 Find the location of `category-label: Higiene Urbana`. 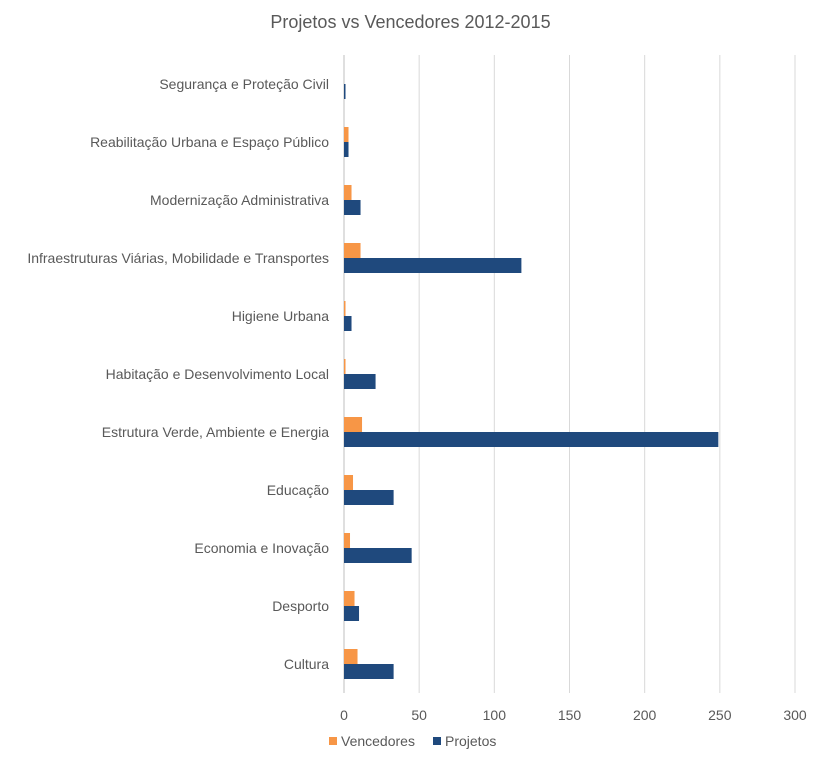

category-label: Higiene Urbana is located at coordinates (280, 316).